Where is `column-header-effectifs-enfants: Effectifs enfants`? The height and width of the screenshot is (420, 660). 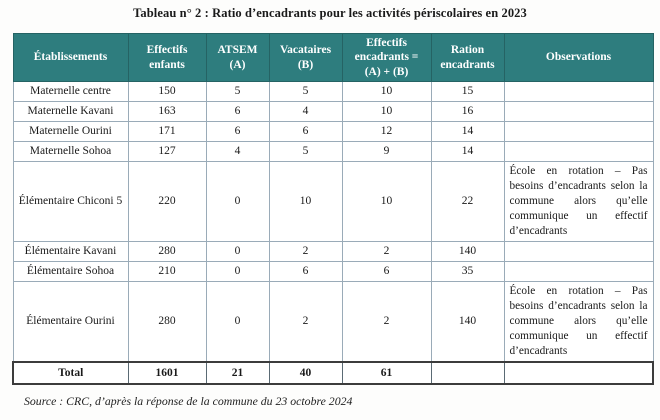
column-header-effectifs-enfants: Effectifs enfants is located at coordinates (167, 57).